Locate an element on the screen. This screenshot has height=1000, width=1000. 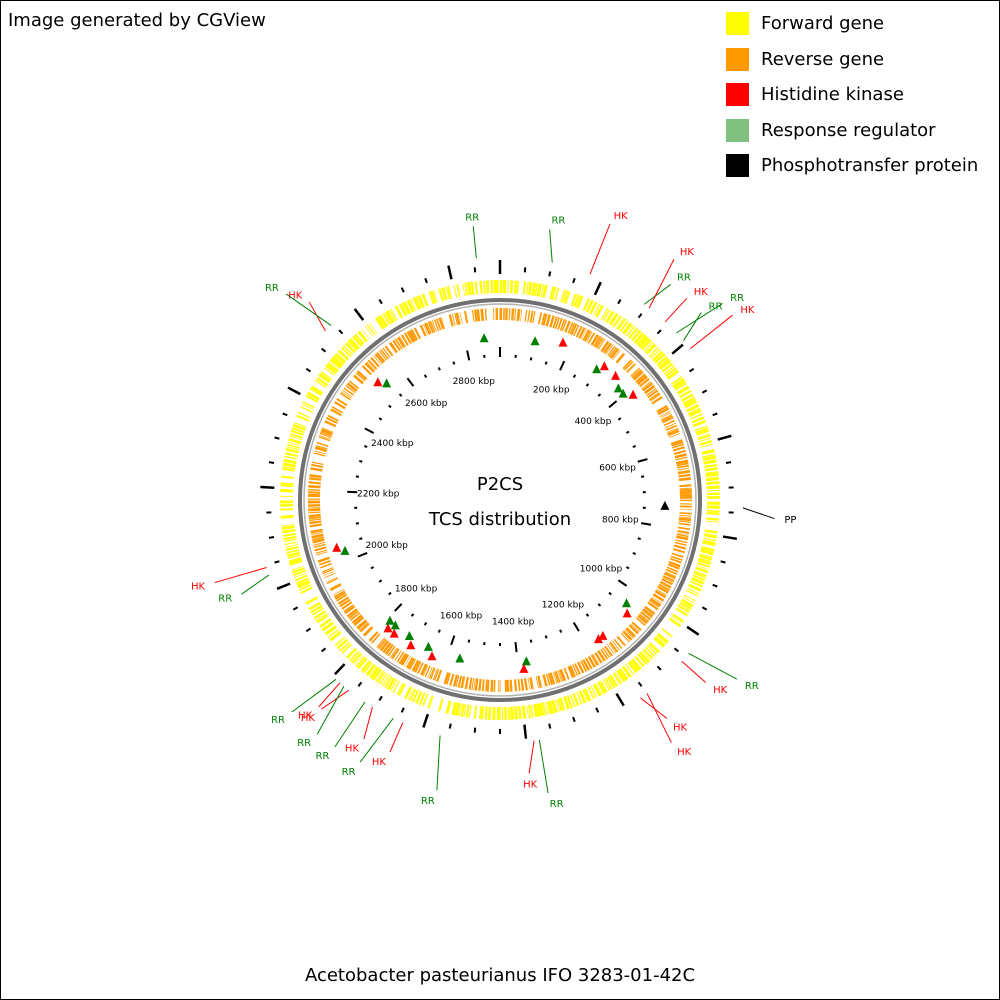
histidine-kinase-marker is located at coordinates (598, 639).